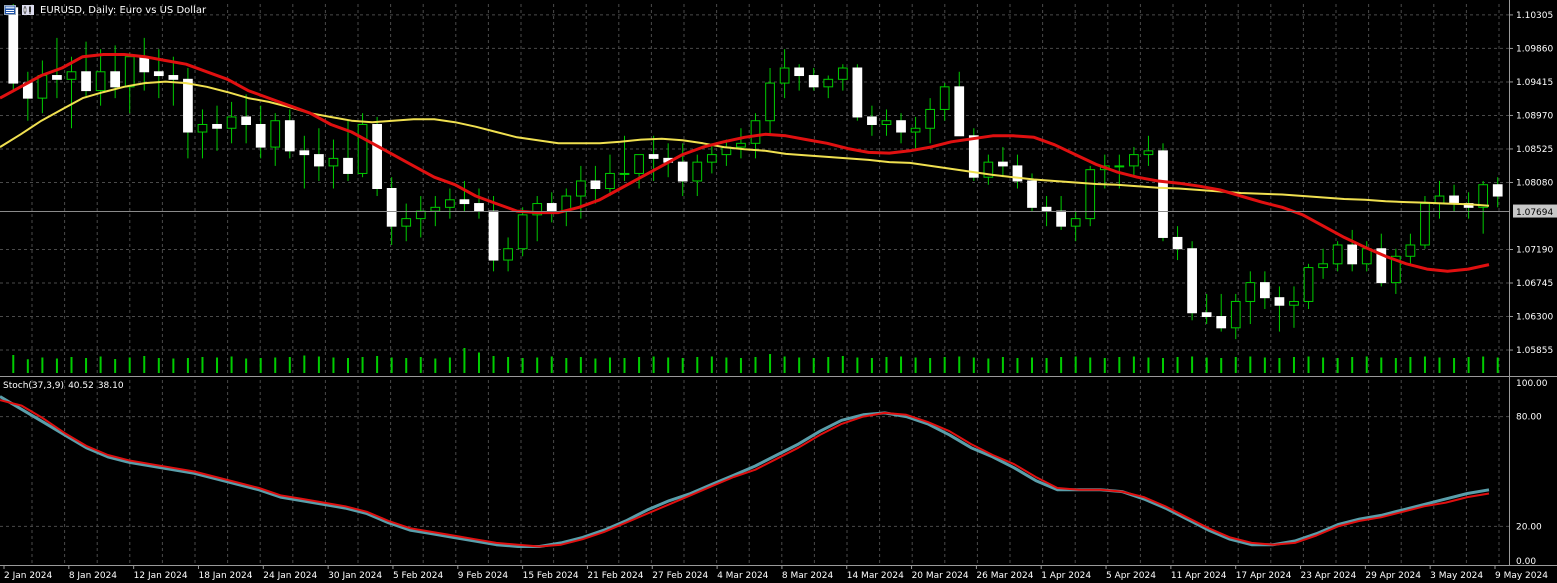  I want to click on time-axis-label: 5 Feb 2024, so click(418, 576).